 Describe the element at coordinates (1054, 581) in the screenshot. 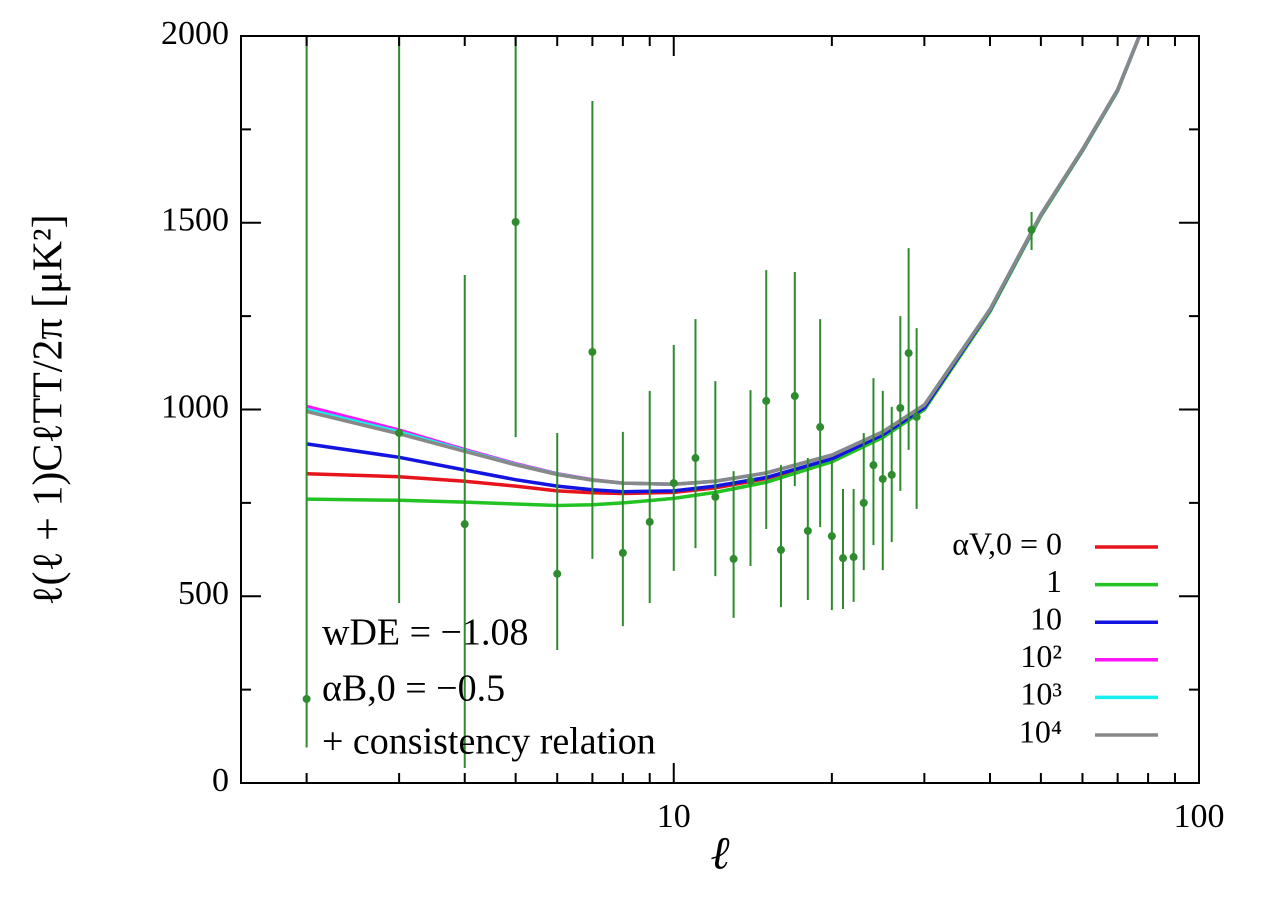

I see `legend-label: 1` at that location.